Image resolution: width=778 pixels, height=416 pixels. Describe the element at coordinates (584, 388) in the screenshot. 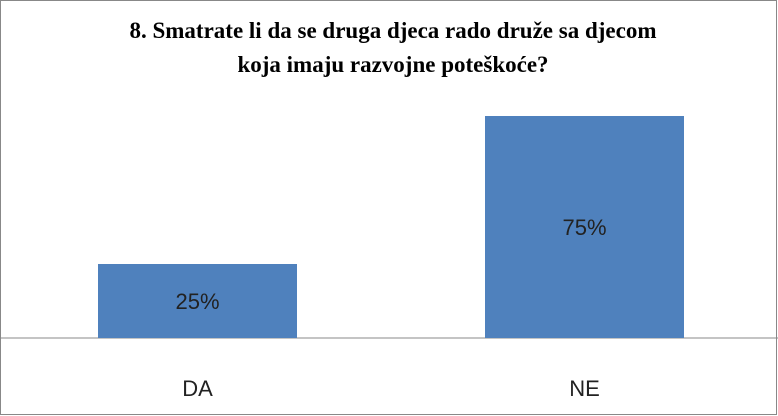

I see `x-tick-label: NE` at that location.